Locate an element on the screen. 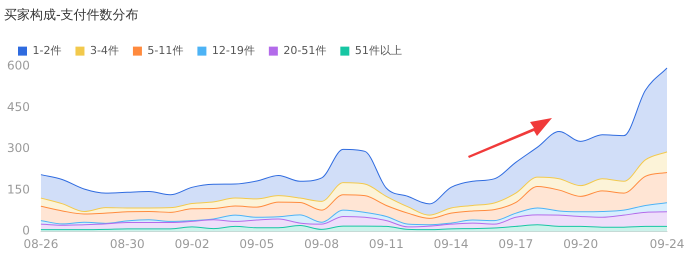  x-tick-label: 09-14 is located at coordinates (451, 243).